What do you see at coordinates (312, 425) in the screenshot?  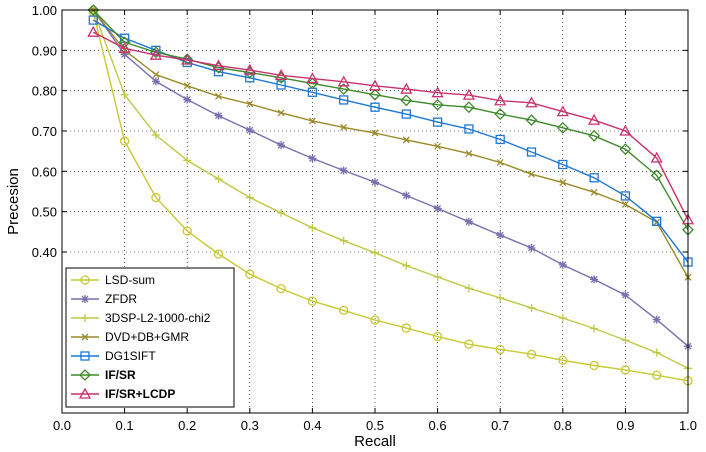 I see `x-tick-label: 0.4` at bounding box center [312, 425].